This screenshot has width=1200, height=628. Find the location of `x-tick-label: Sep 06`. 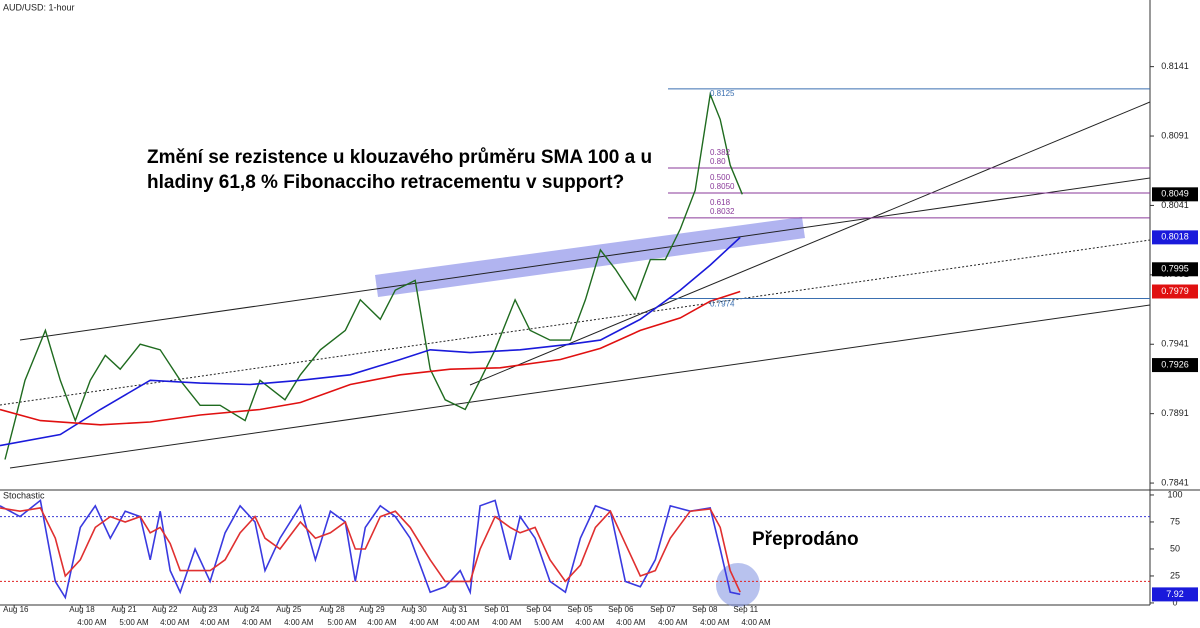

x-tick-label: Sep 06 is located at coordinates (621, 609).